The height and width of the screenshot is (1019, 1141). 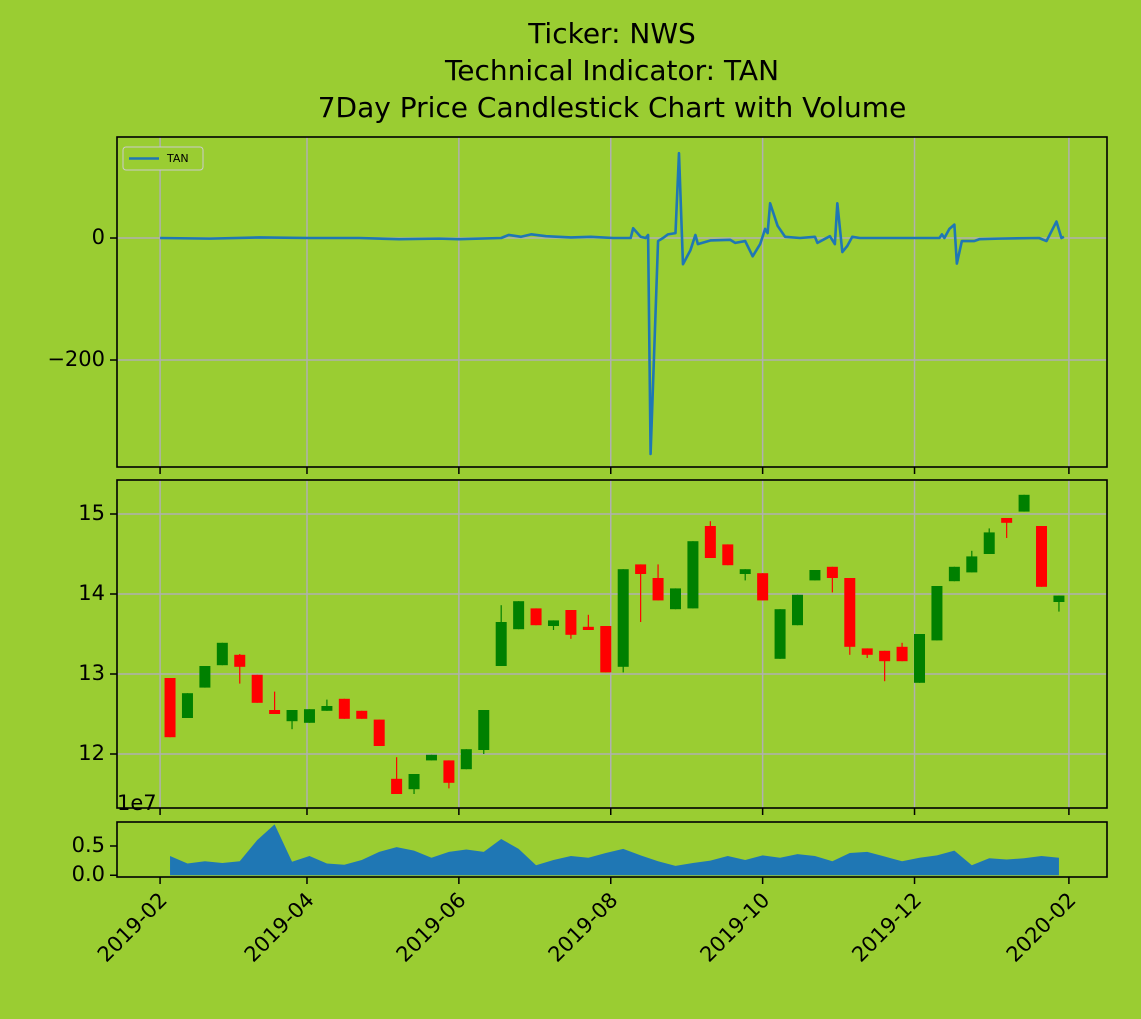 I want to click on offset-text: 1e7, so click(x=137, y=803).